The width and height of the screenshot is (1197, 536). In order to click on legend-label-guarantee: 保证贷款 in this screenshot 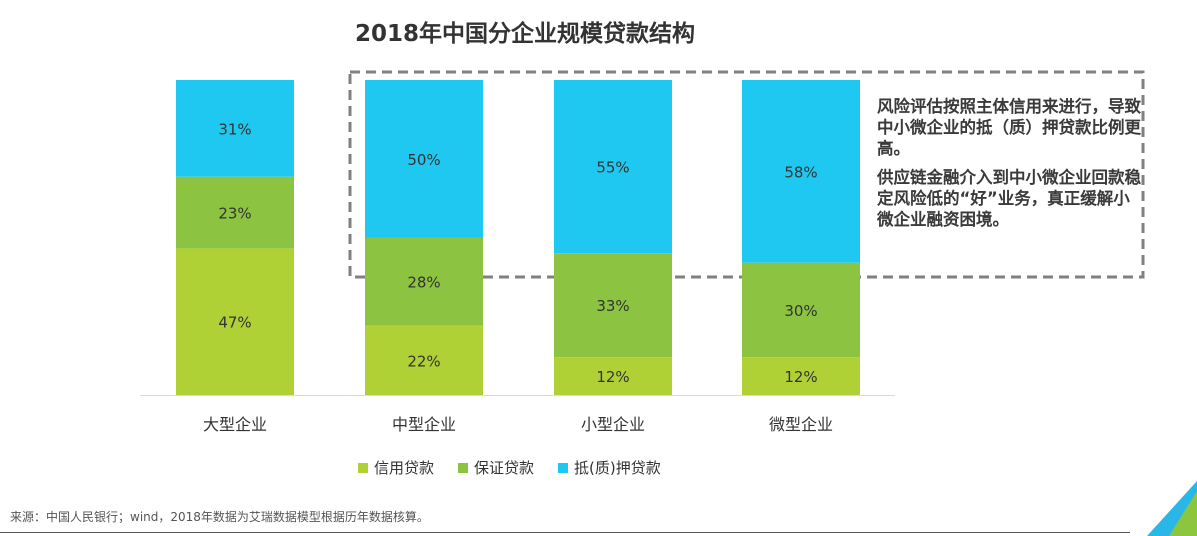, I will do `click(504, 468)`.